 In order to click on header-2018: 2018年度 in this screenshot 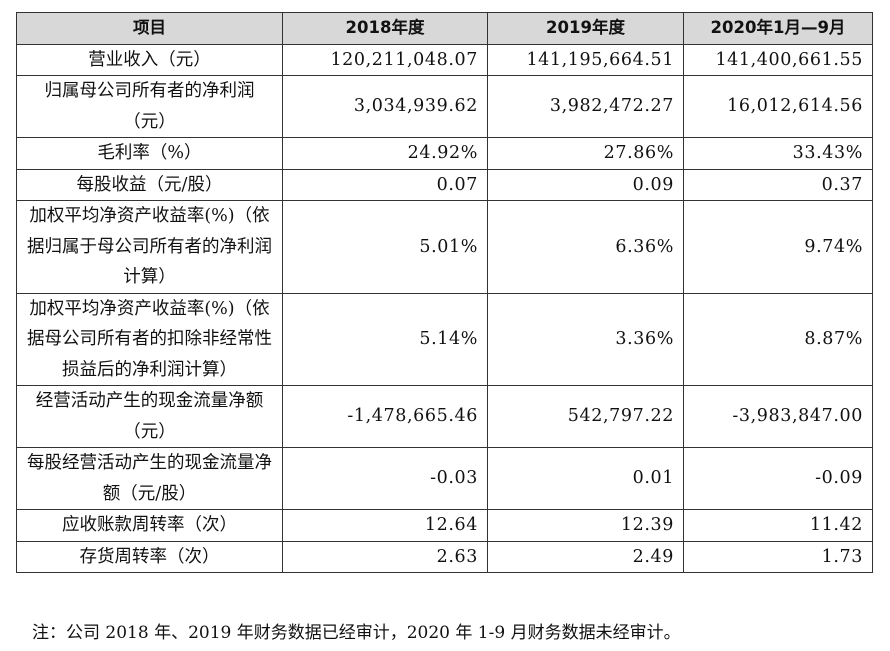, I will do `click(385, 28)`.